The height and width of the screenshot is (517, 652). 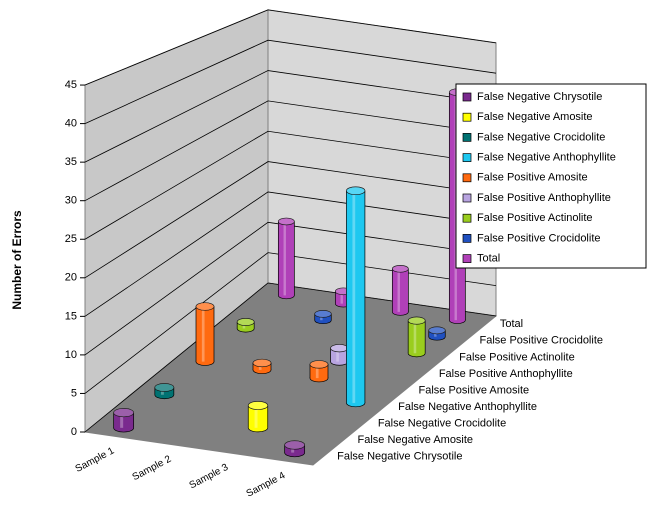 I want to click on depth-tick-label: False Negative Amosite, so click(x=416, y=440).